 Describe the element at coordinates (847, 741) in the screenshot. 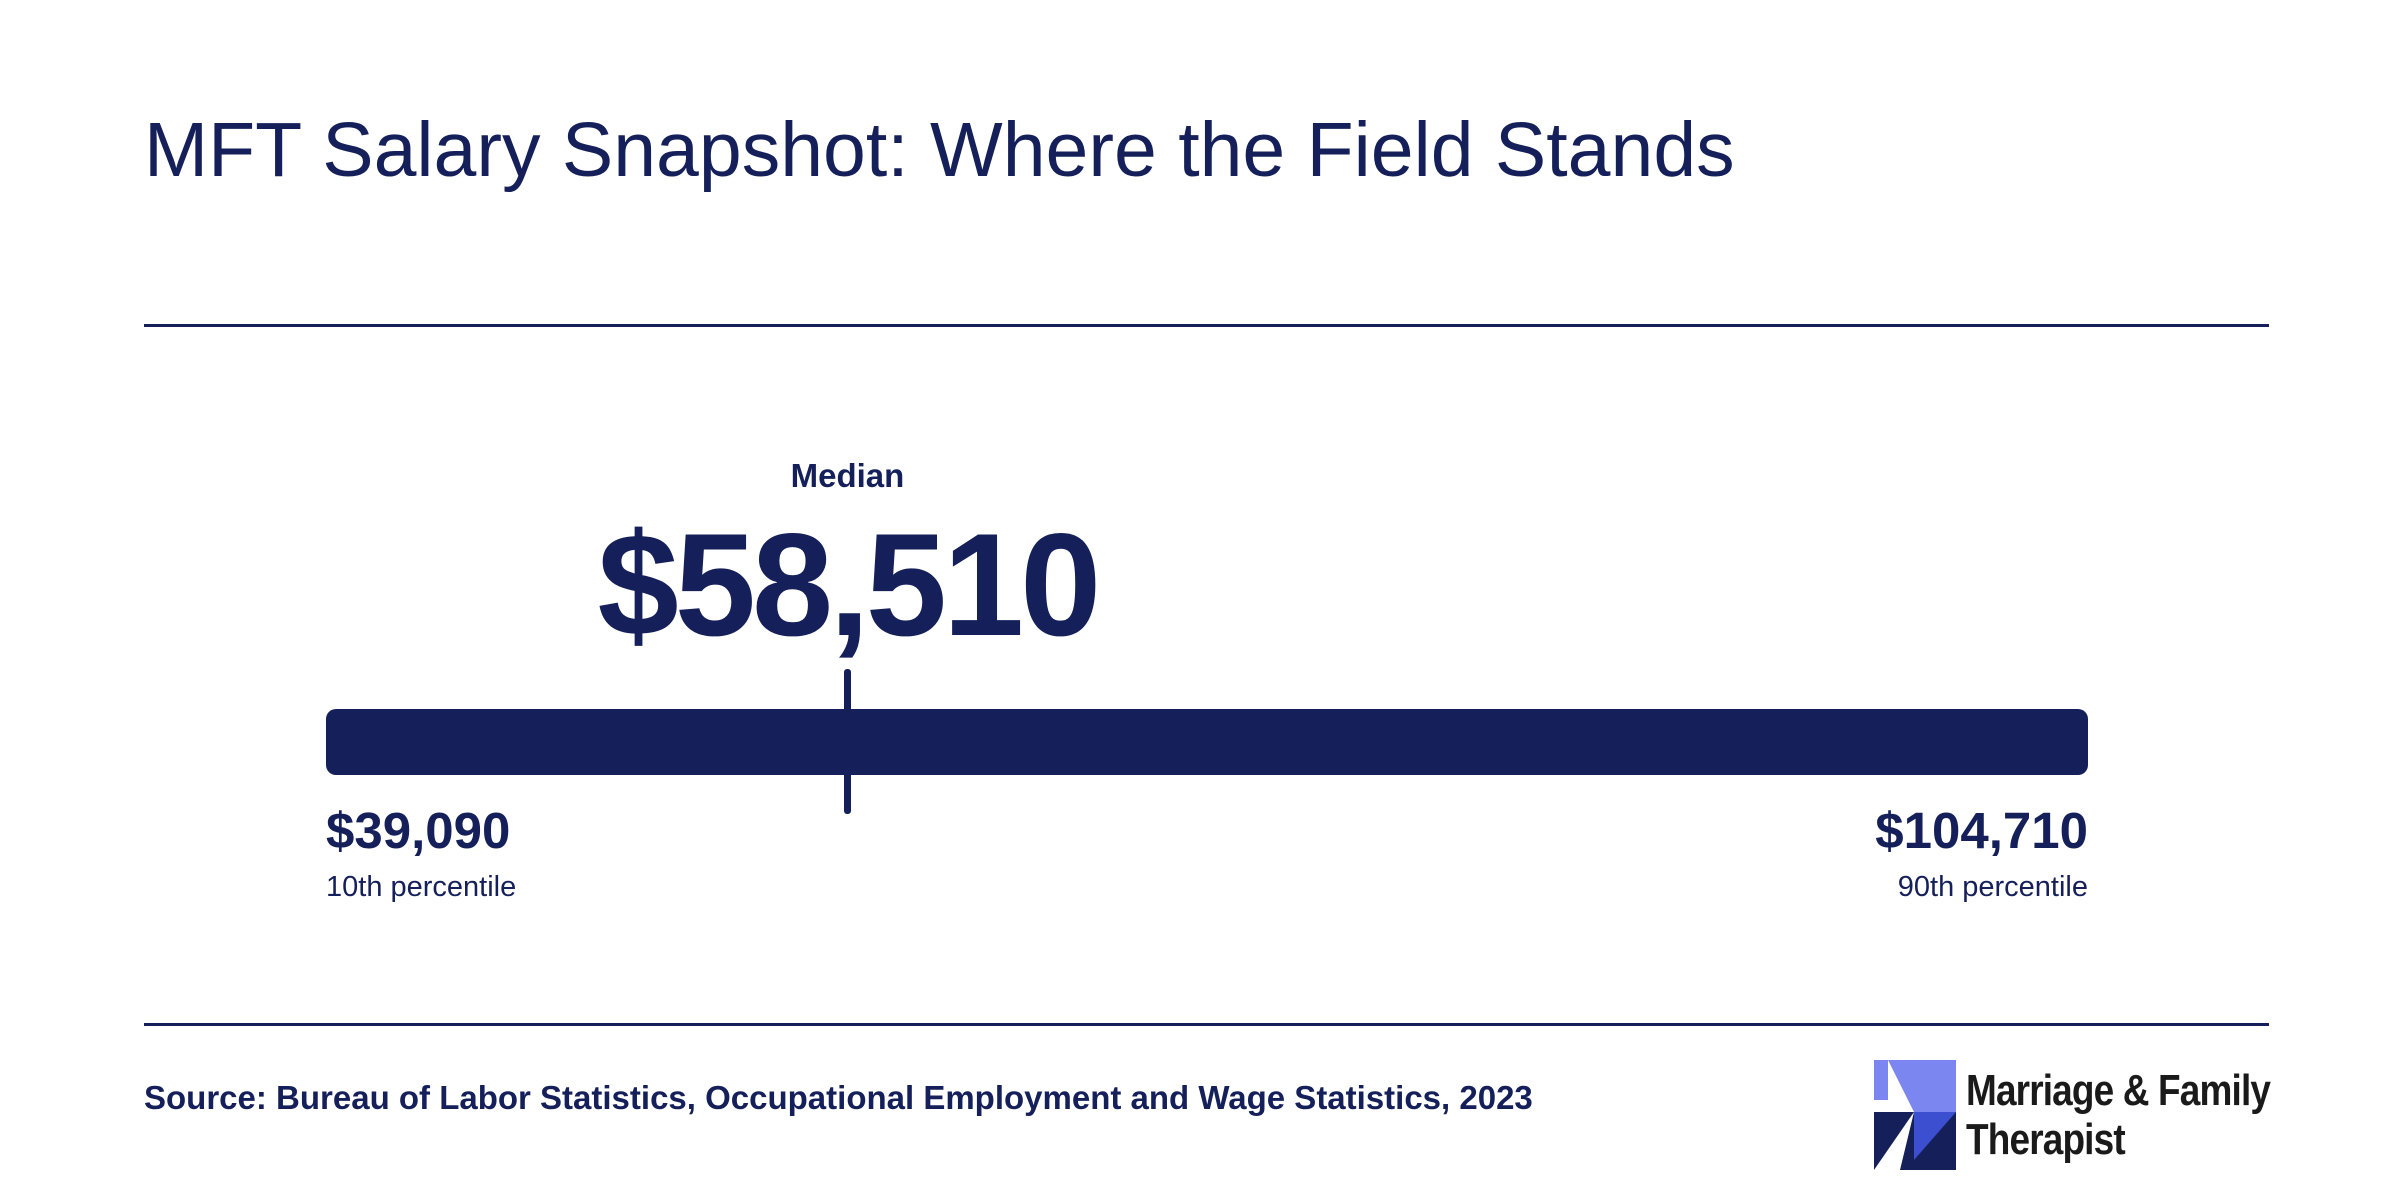

I see `median-marker` at that location.